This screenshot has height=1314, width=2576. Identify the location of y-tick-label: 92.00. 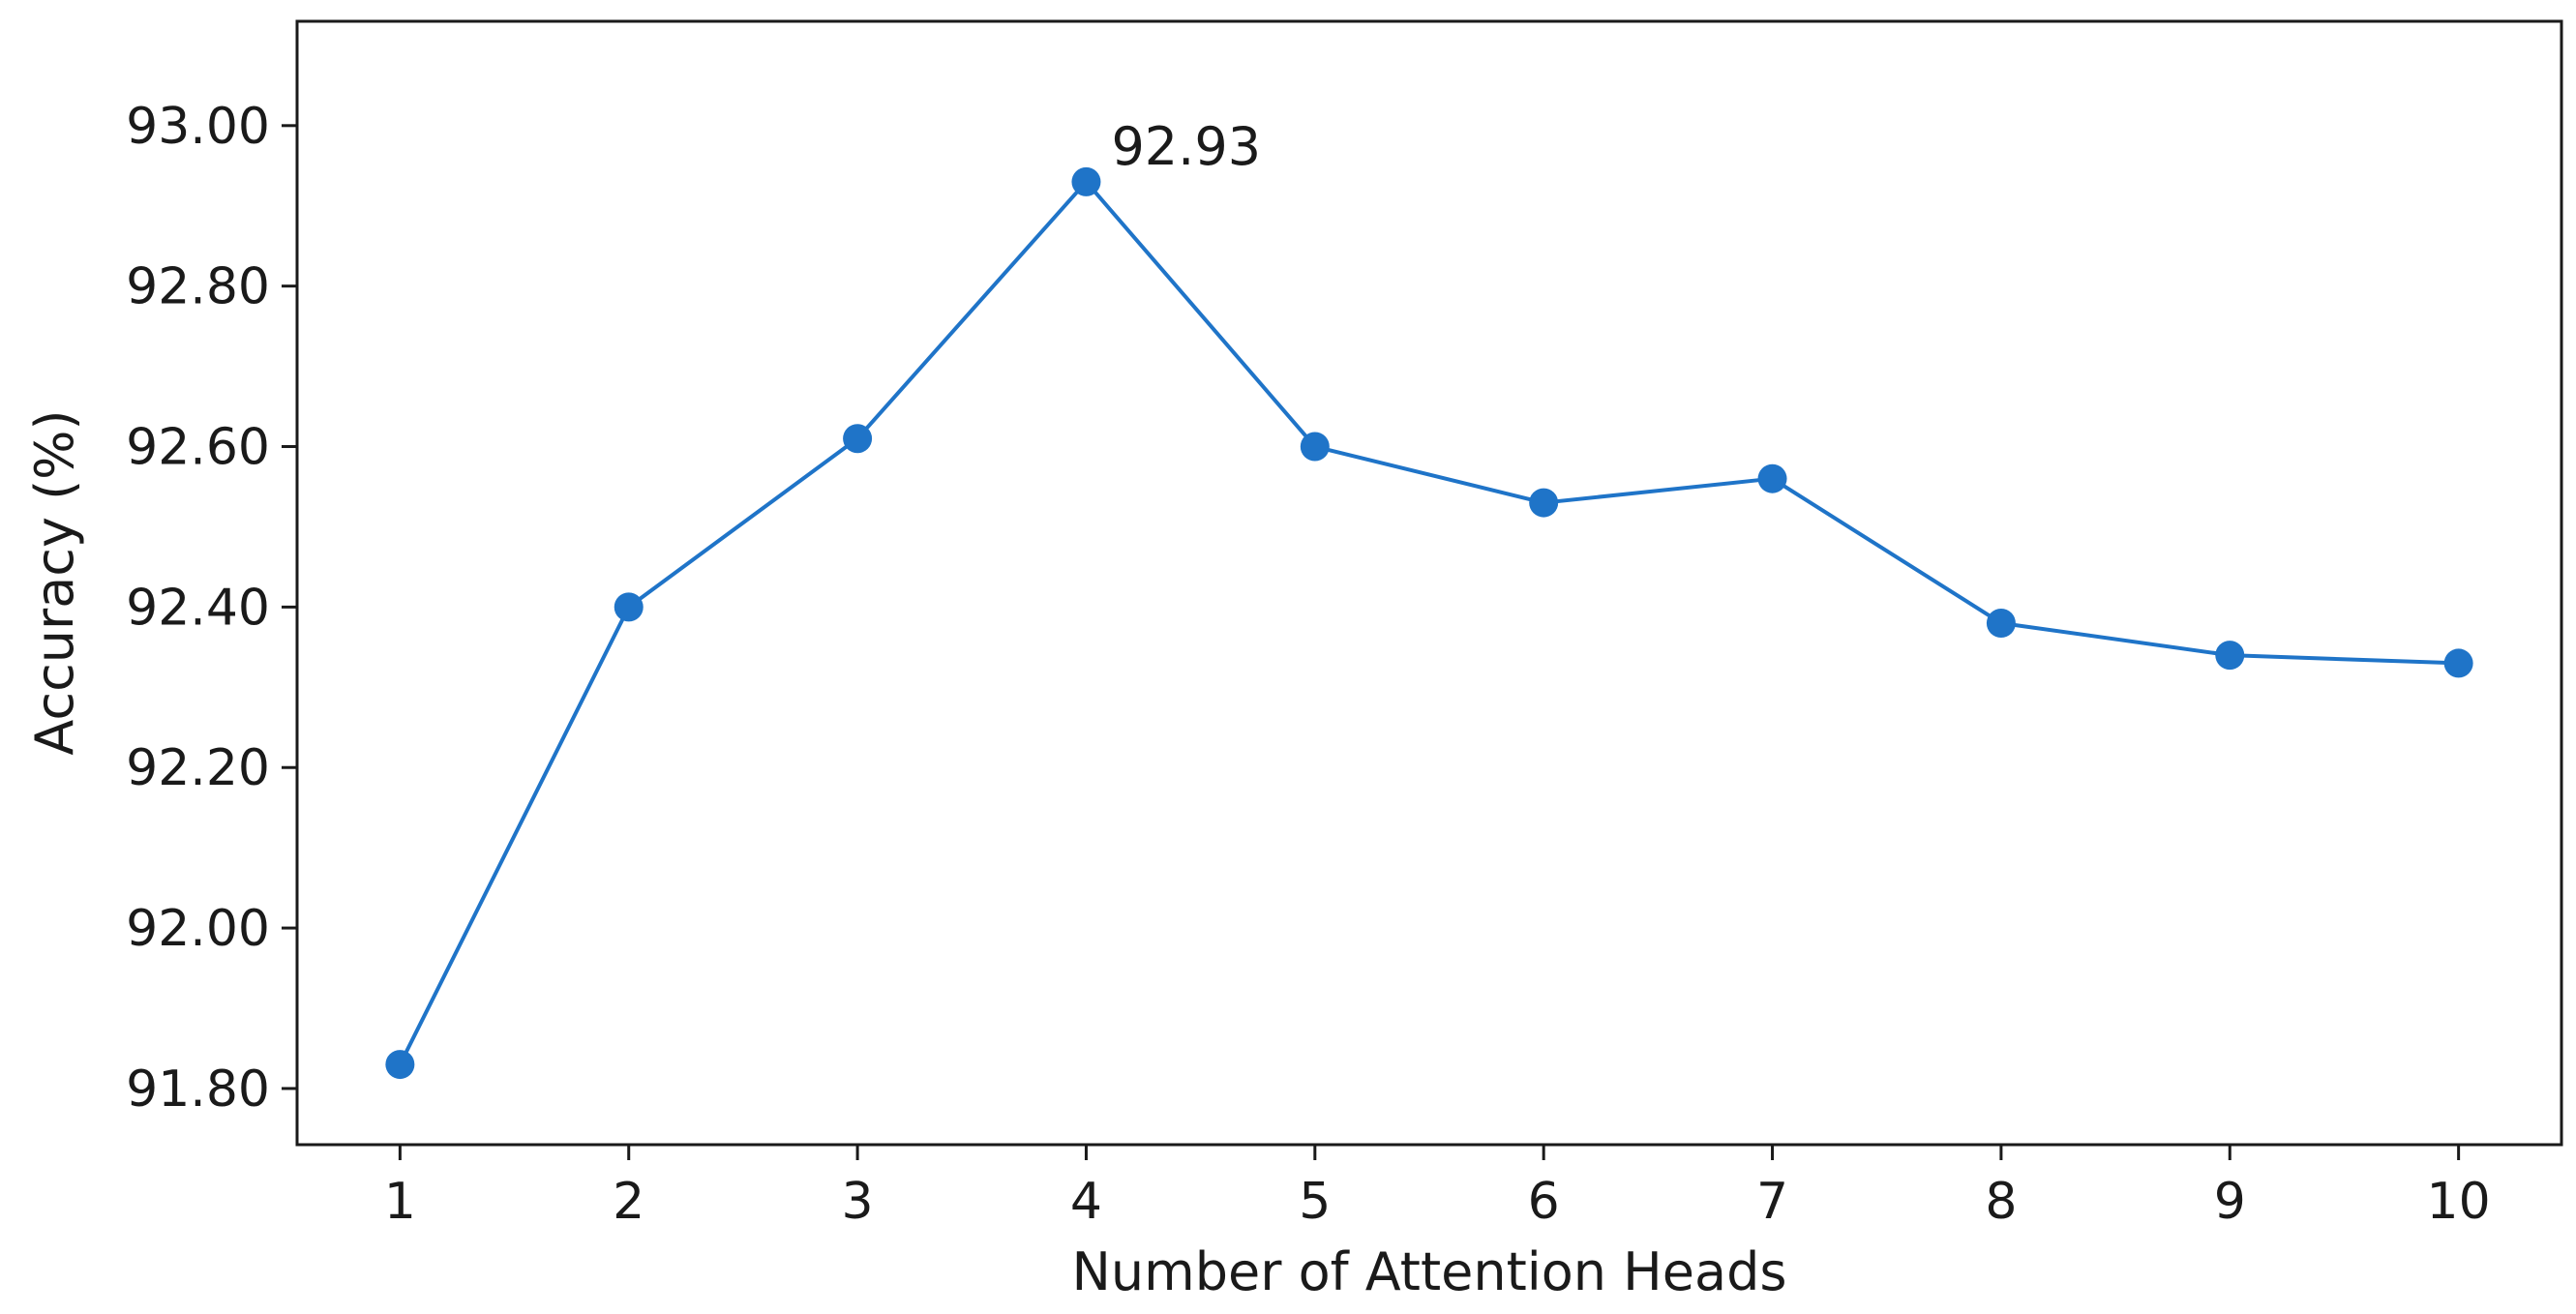
(198, 929).